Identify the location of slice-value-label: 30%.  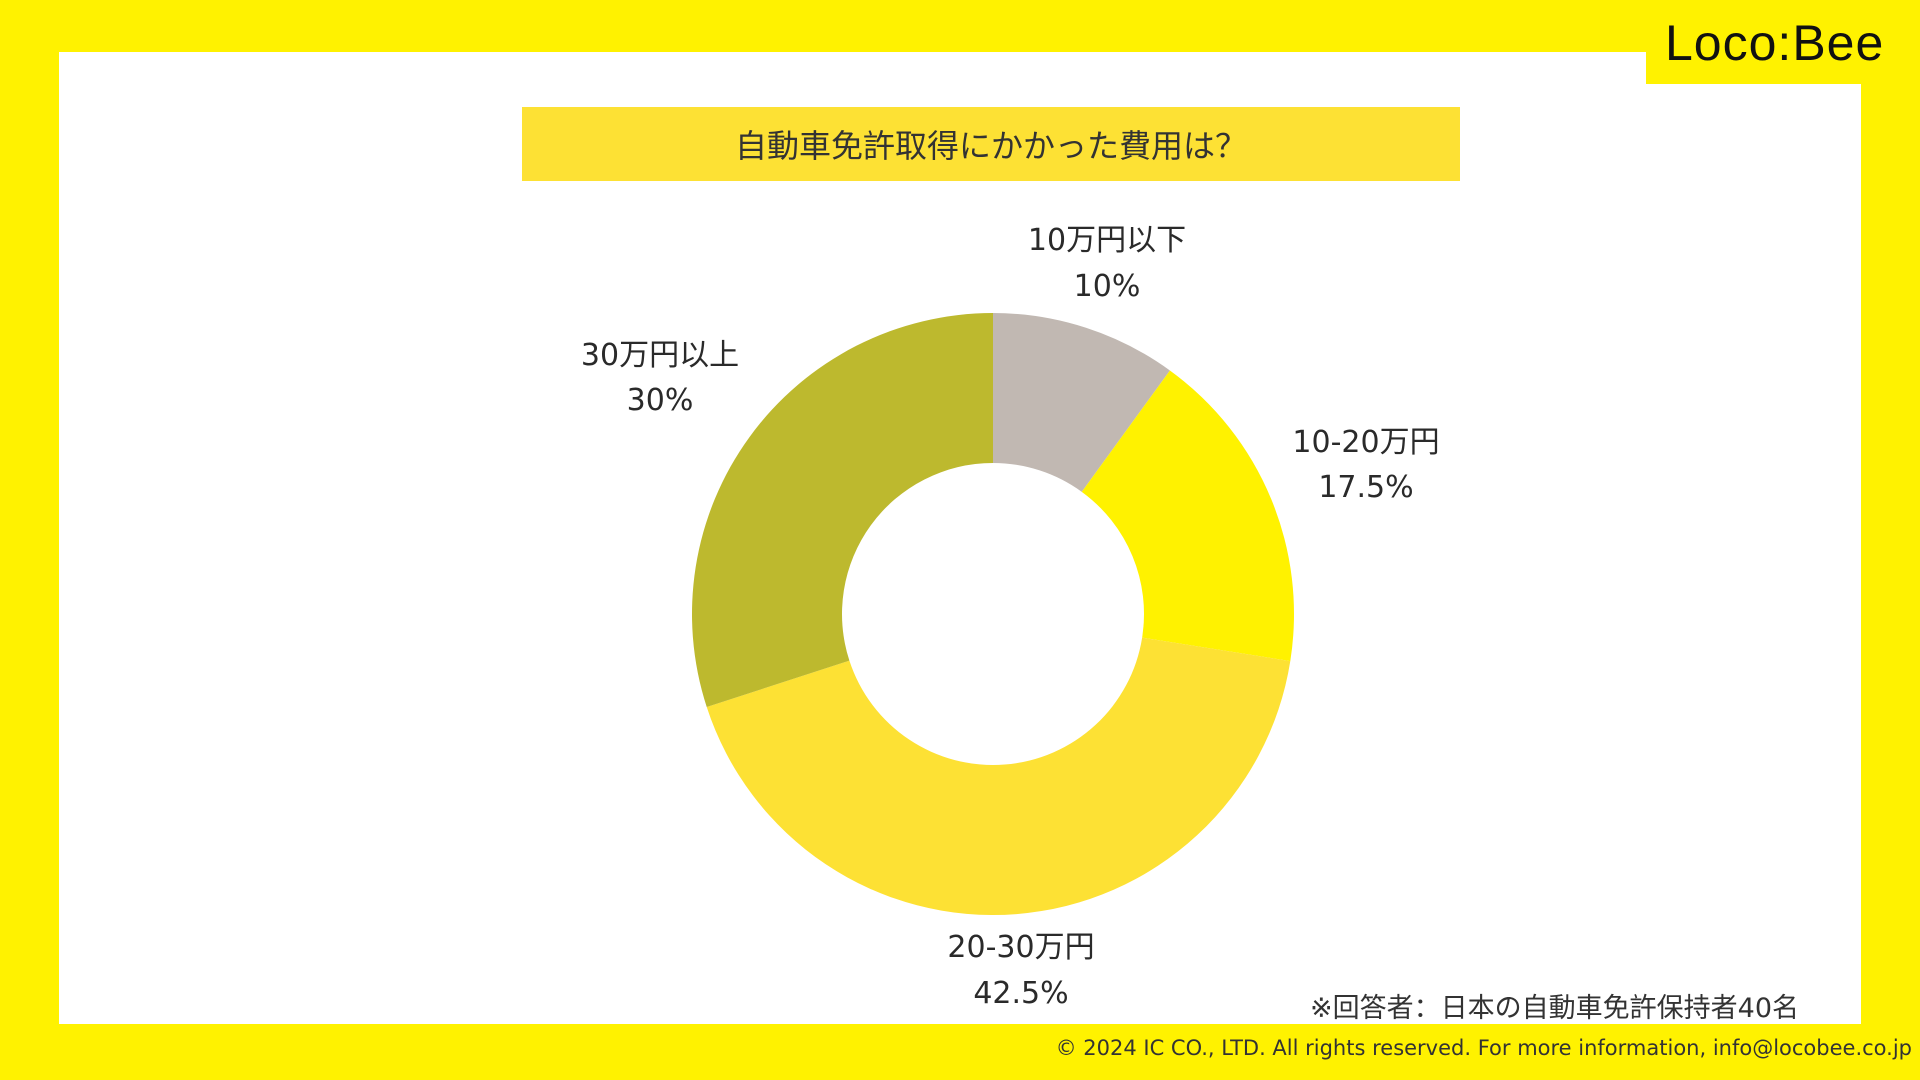
(660, 400).